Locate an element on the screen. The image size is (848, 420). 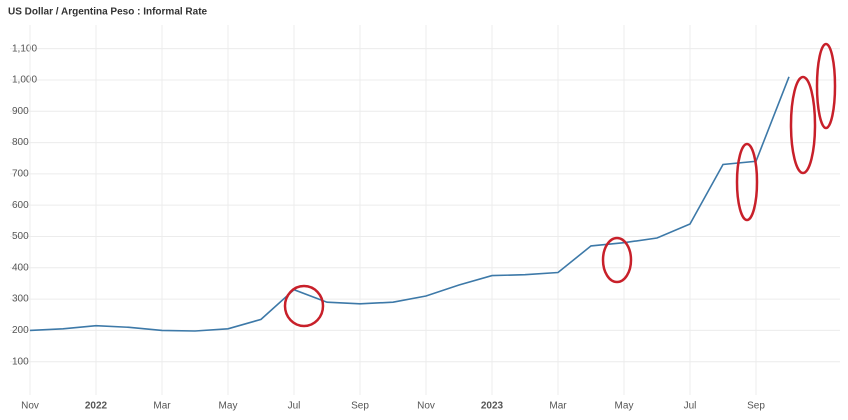
y-tick-label: 500 is located at coordinates (20, 236).